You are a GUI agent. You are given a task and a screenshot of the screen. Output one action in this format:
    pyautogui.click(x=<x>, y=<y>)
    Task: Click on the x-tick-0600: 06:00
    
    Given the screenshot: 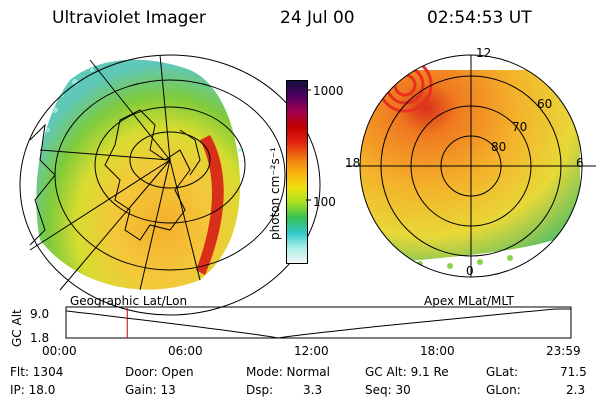 What is the action you would take?
    pyautogui.click(x=185, y=351)
    